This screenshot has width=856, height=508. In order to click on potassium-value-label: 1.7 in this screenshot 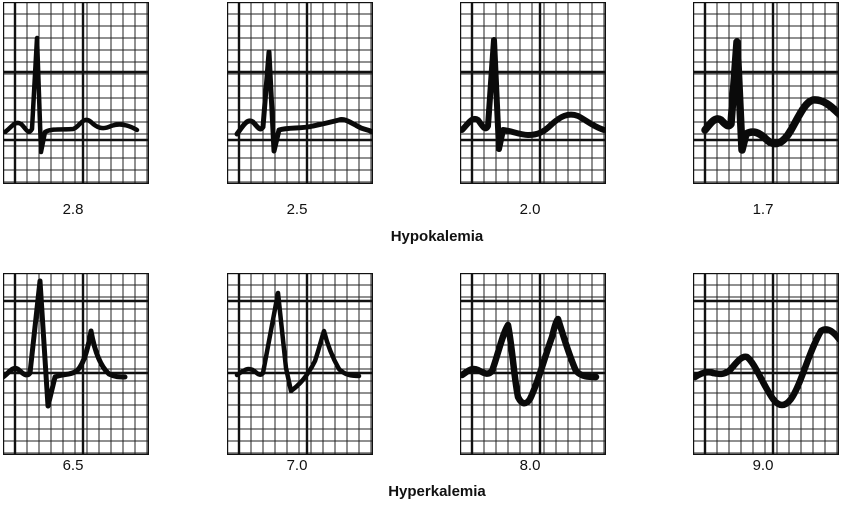, I will do `click(763, 209)`.